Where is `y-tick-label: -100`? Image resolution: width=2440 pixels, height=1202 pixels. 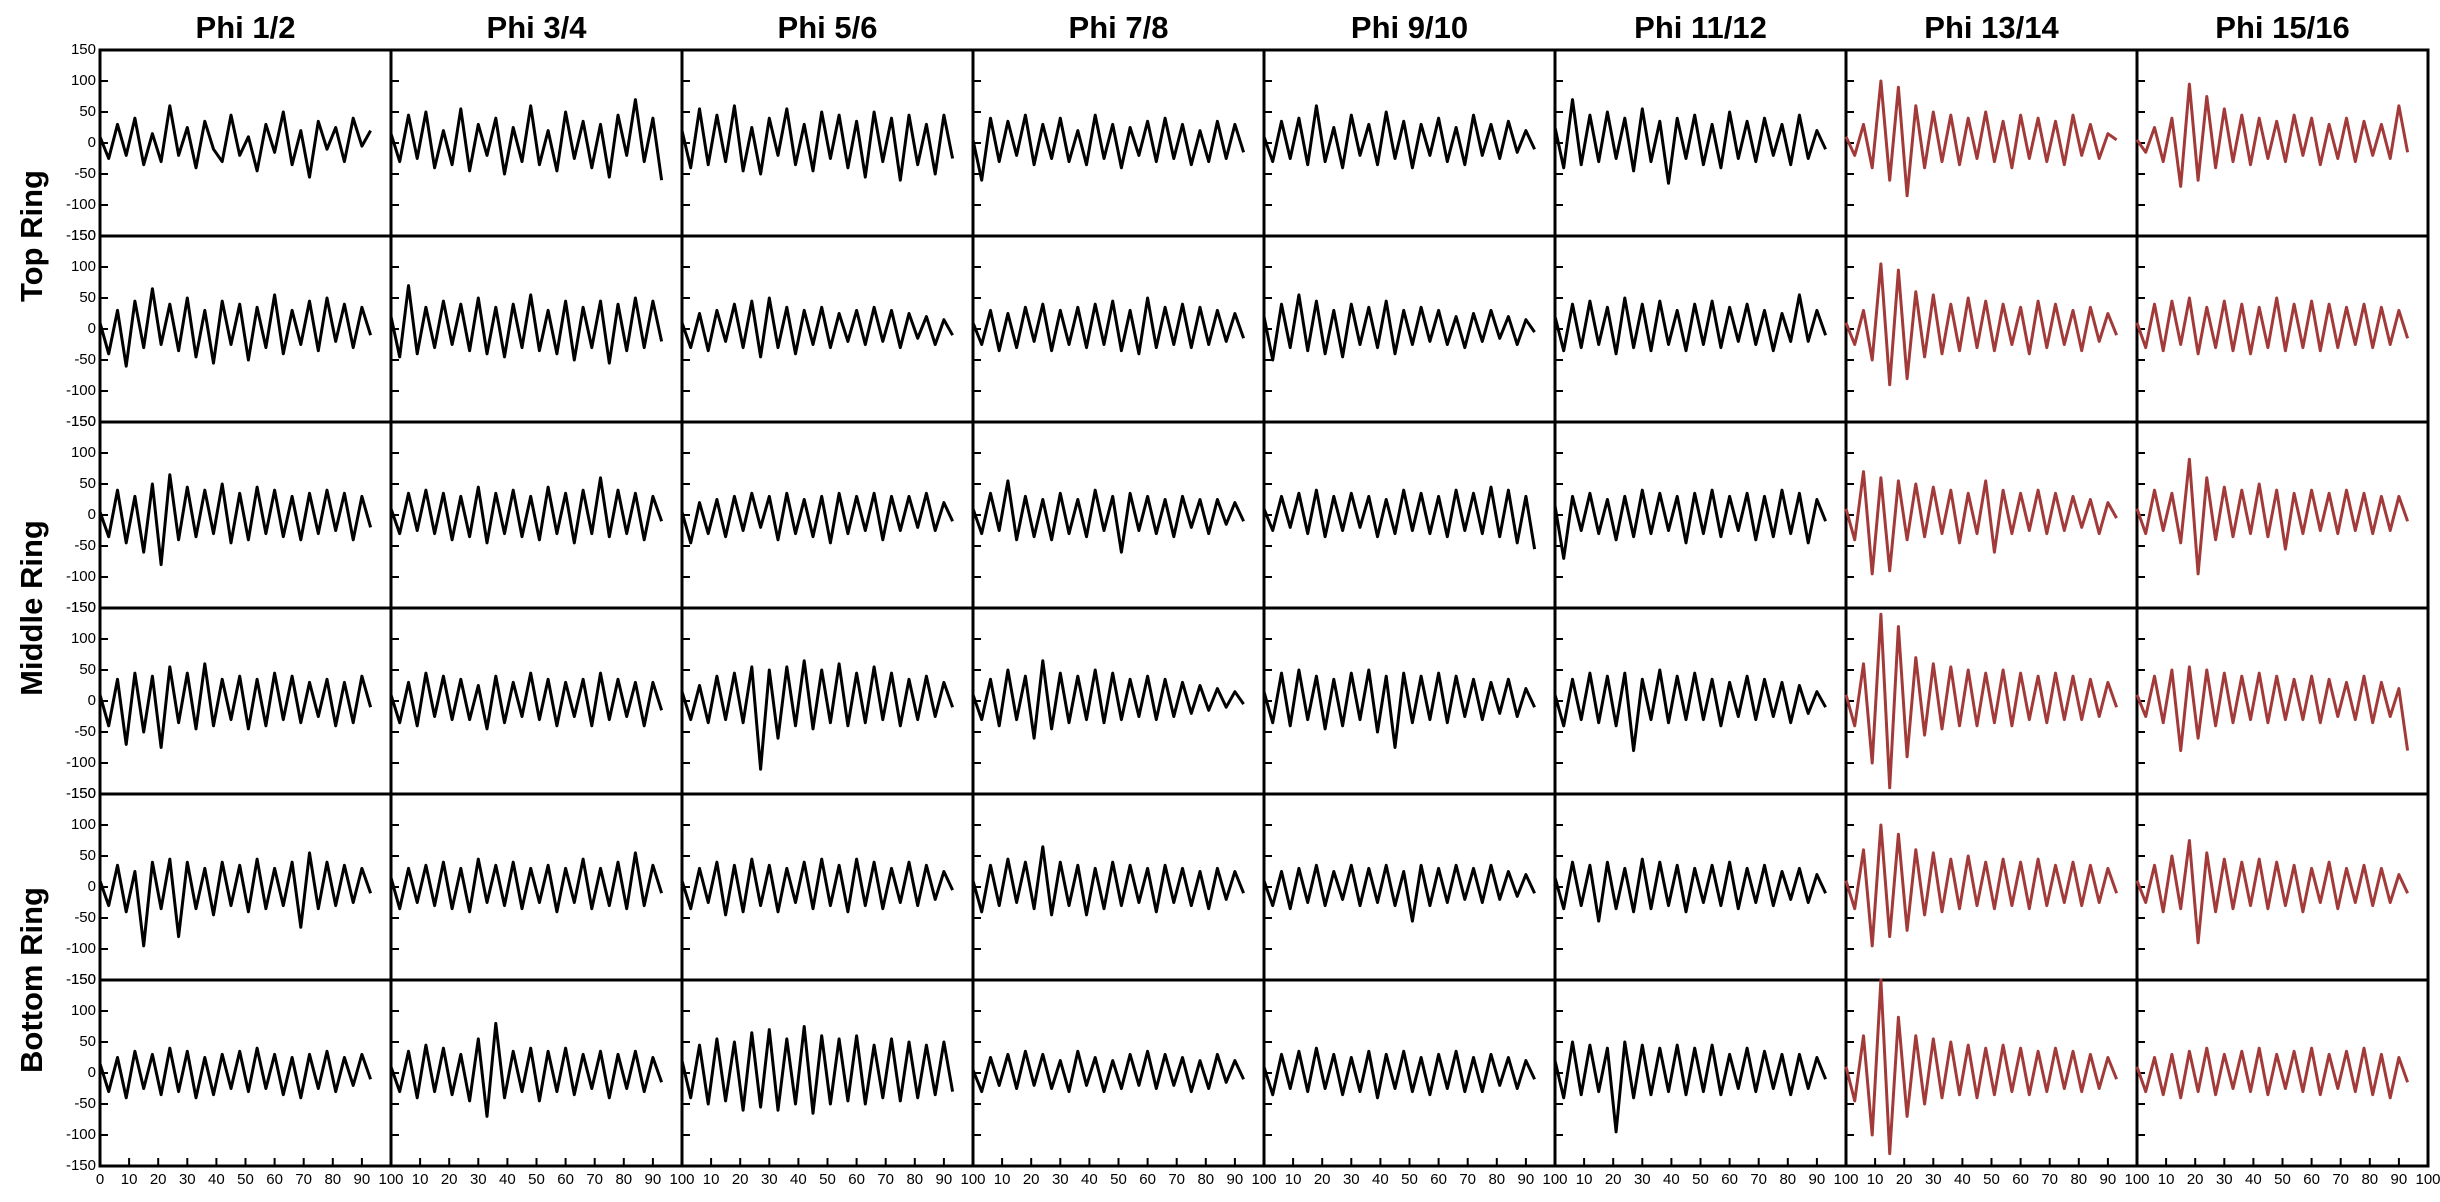
y-tick-label: -100 is located at coordinates (81, 948).